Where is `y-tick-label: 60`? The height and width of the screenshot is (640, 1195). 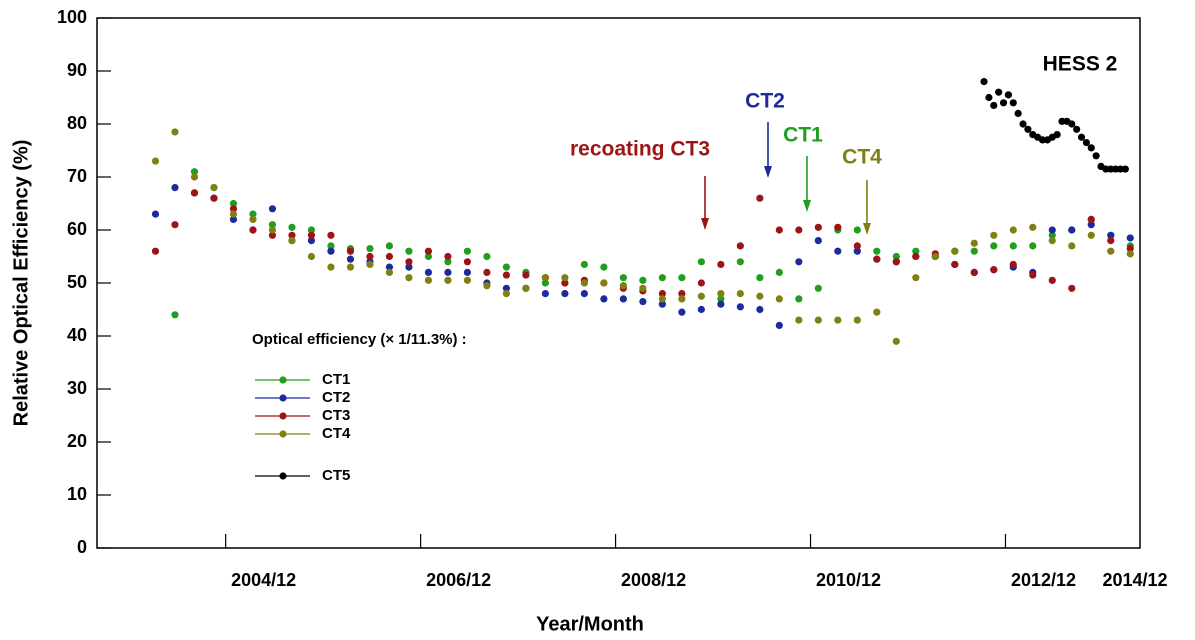 y-tick-label: 60 is located at coordinates (77, 229).